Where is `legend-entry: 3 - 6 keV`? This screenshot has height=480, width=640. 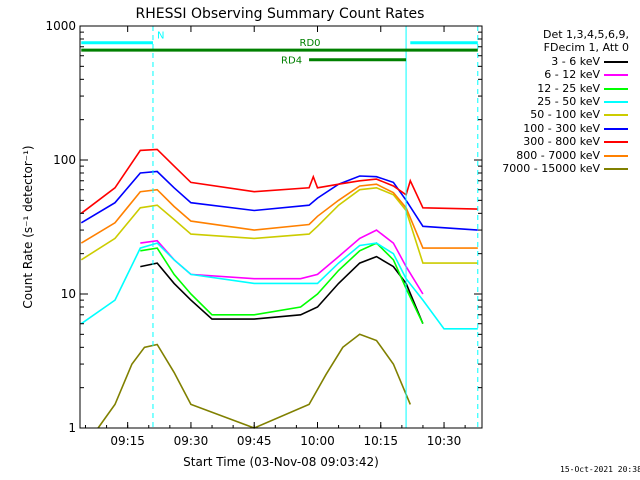 legend-entry: 3 - 6 keV is located at coordinates (557, 61).